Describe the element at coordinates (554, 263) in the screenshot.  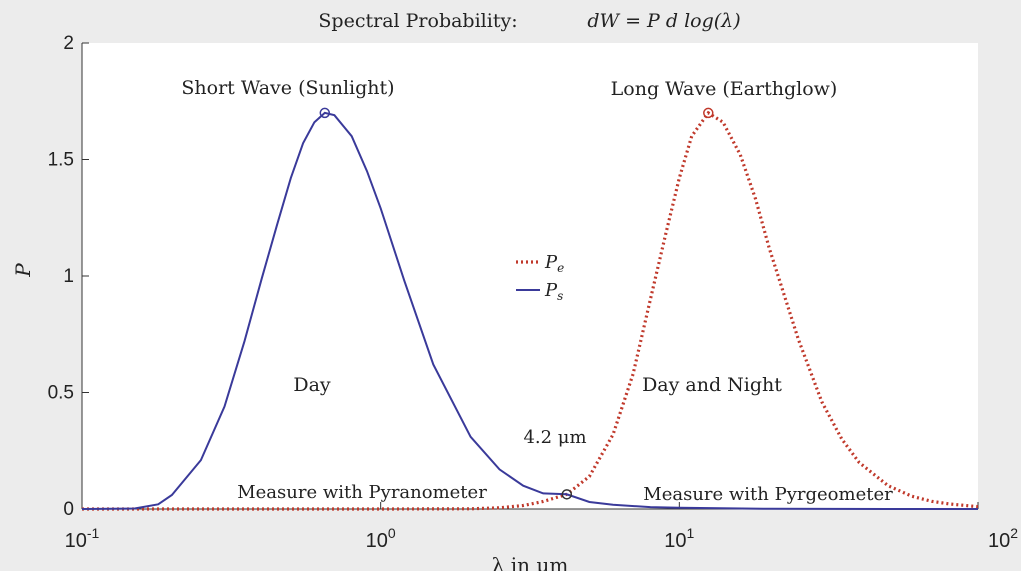
I see `legend-label-pe: Pe` at that location.